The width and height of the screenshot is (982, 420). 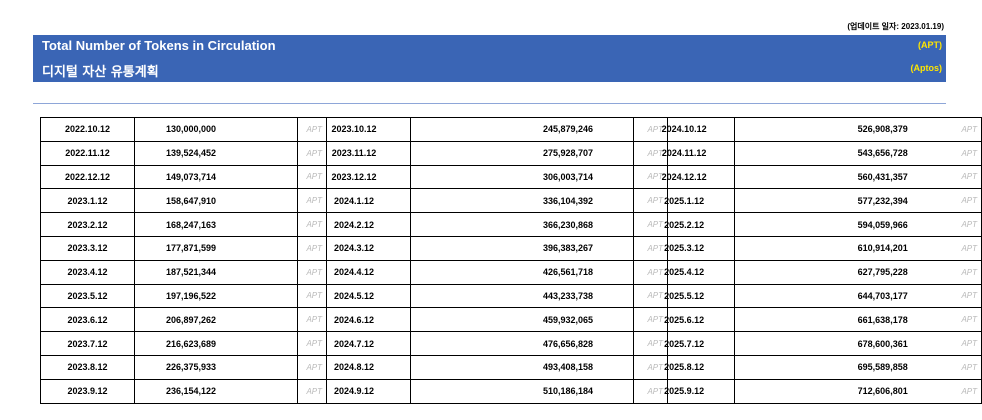 What do you see at coordinates (842, 320) in the screenshot?
I see `amount-cell: 661,638,178` at bounding box center [842, 320].